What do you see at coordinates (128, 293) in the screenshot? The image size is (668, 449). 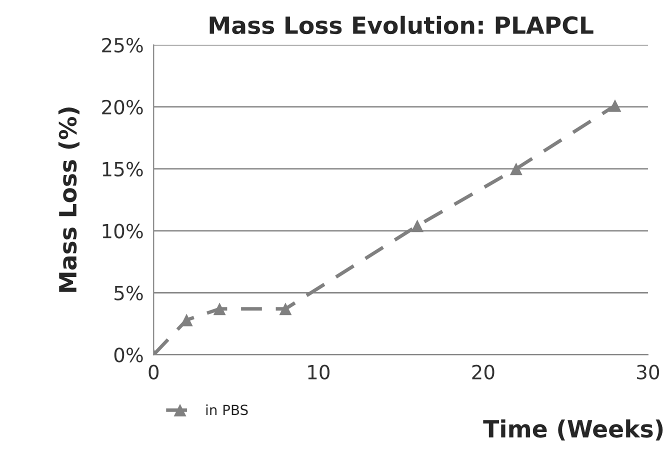 I see `y-tick-label: 5%` at bounding box center [128, 293].